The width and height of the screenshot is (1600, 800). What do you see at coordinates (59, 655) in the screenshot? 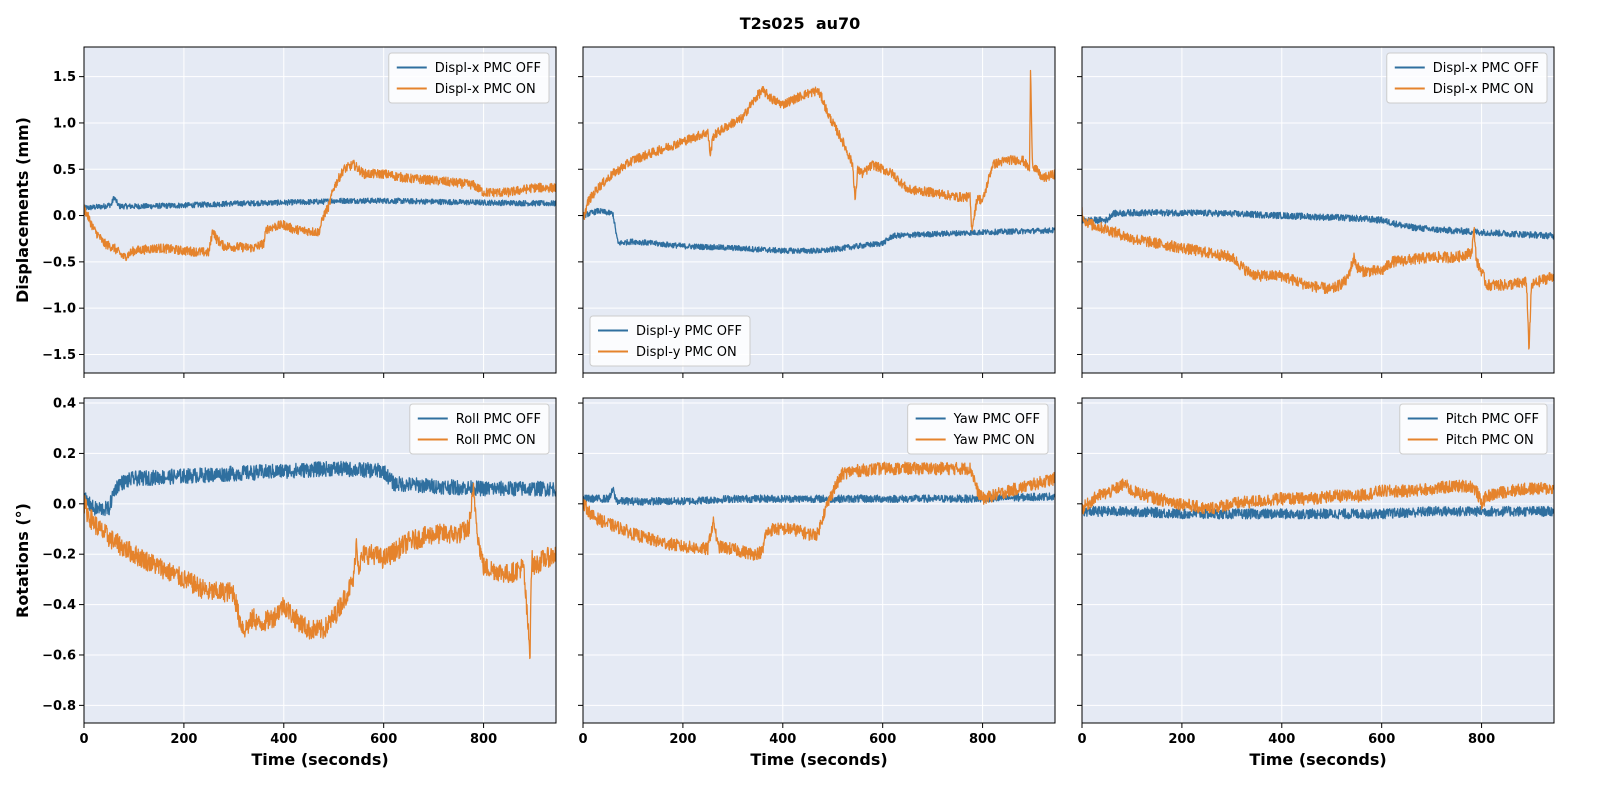
I see `y-tick-label: −0.6` at bounding box center [59, 655].